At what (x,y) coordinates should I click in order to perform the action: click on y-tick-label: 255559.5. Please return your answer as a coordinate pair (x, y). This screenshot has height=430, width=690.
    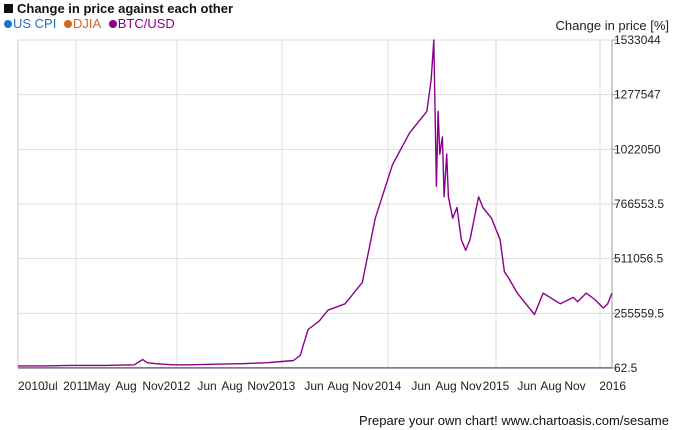
    Looking at the image, I should click on (639, 313).